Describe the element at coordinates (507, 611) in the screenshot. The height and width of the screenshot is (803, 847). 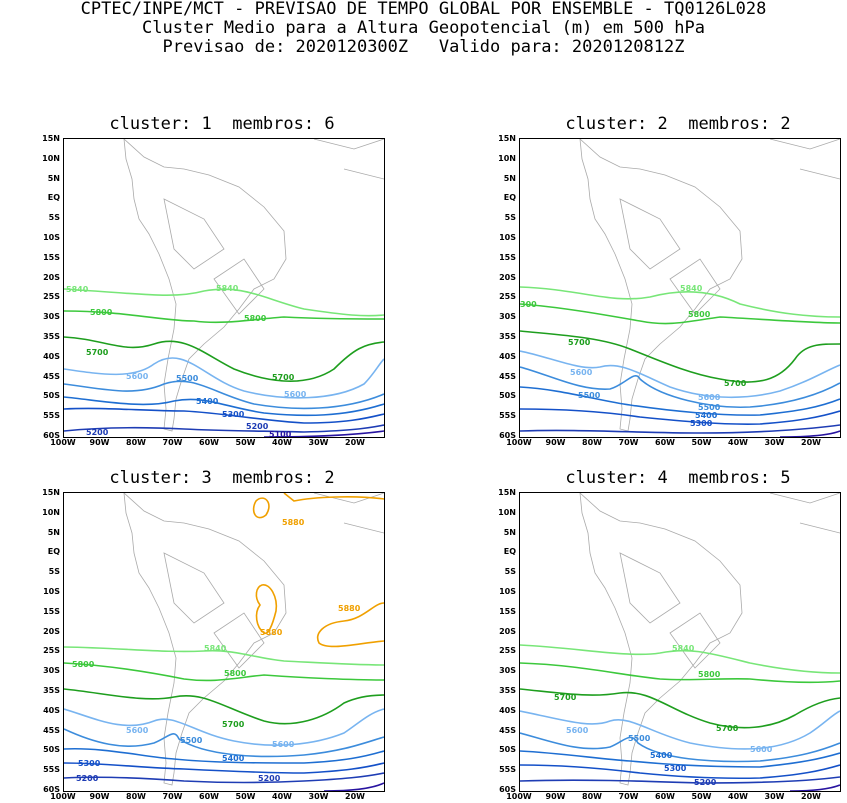
I see `lat-tick-label: 15S` at that location.